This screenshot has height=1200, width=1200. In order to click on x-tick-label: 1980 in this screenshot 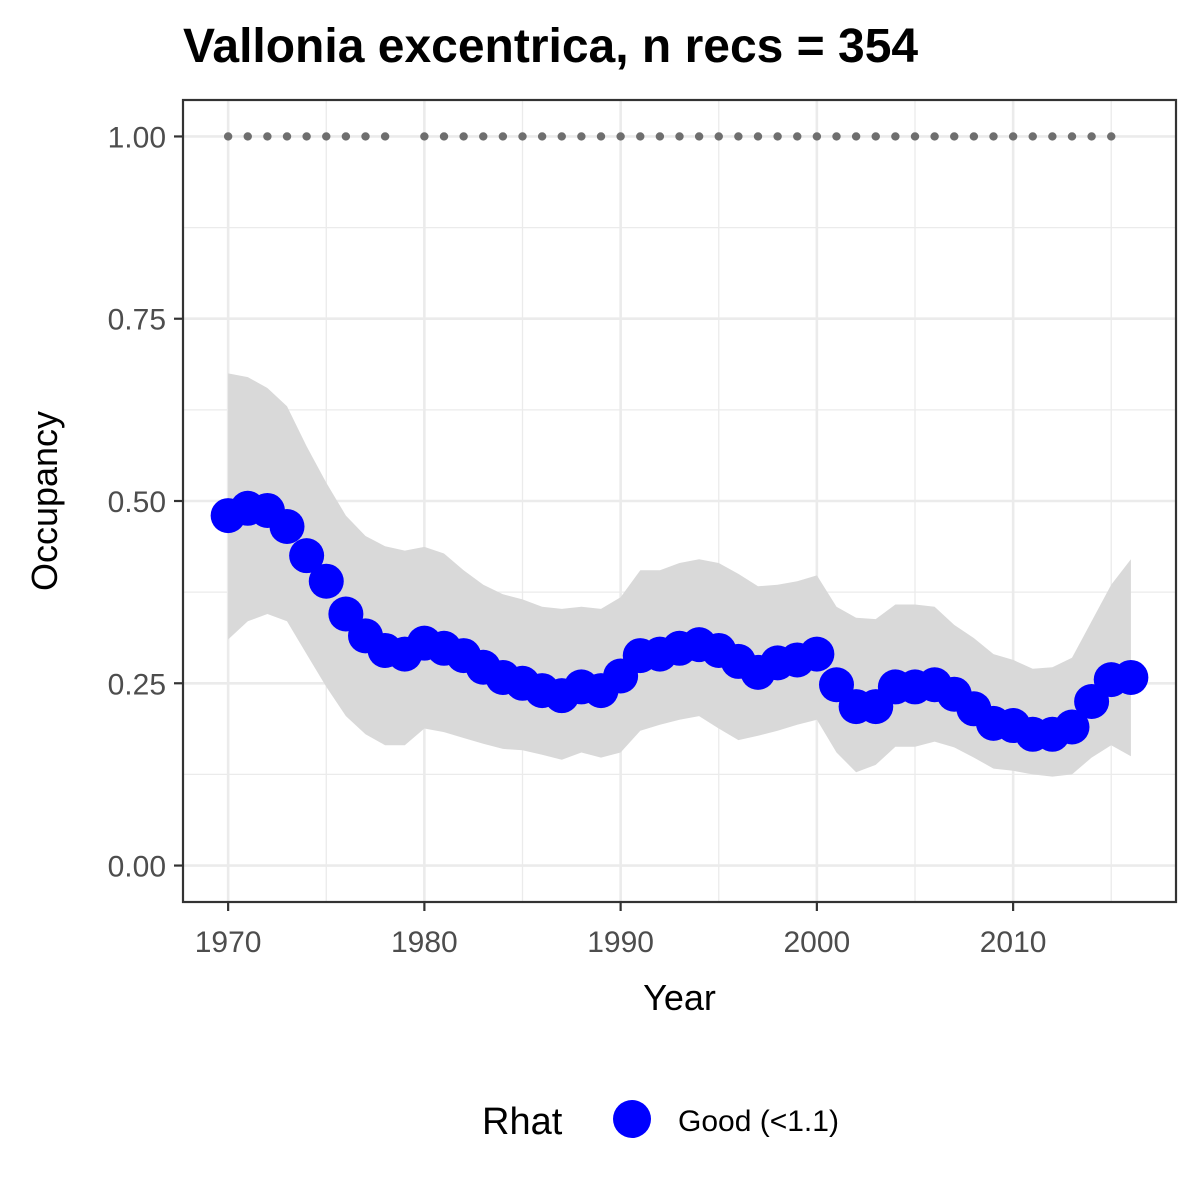, I will do `click(424, 942)`.